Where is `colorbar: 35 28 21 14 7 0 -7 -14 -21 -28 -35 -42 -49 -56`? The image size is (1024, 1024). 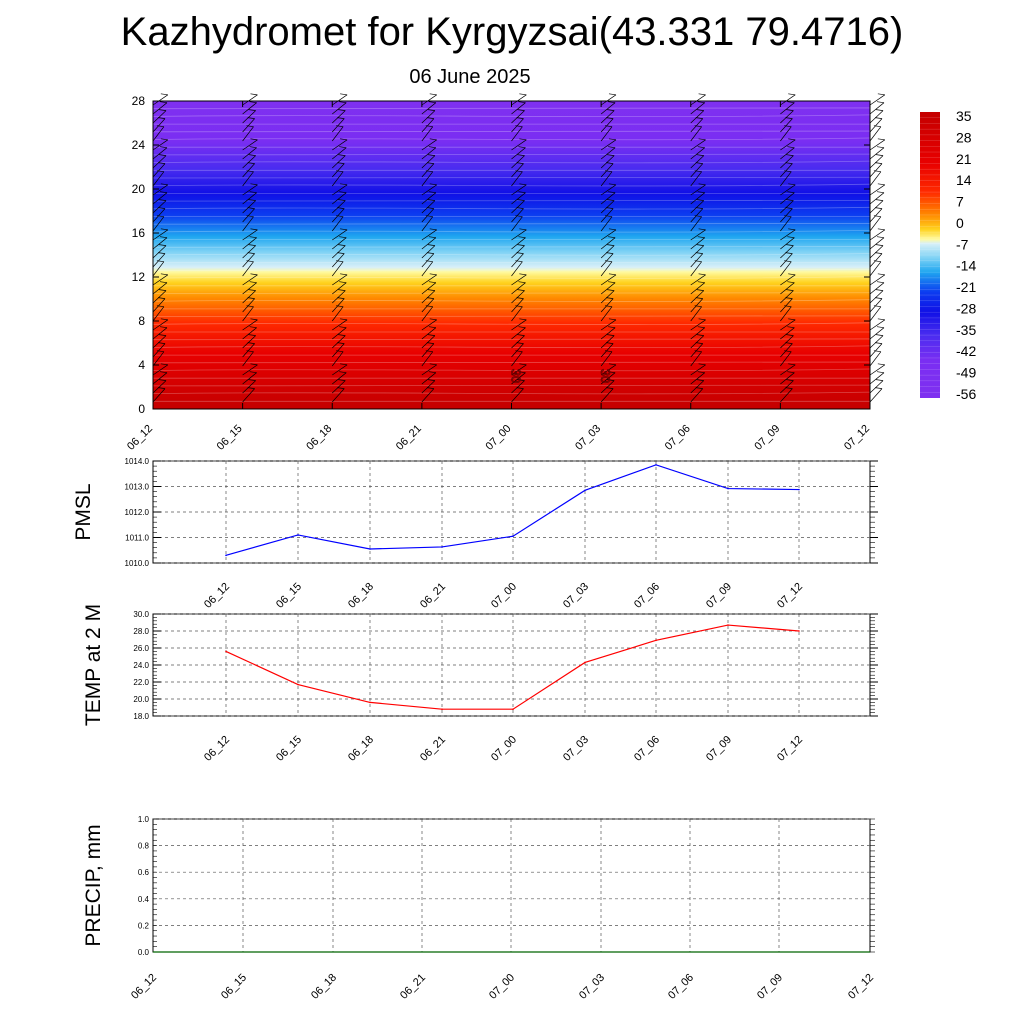
colorbar: 35 28 21 14 7 0 -7 -14 -21 -28 -35 -42 -49 -56 is located at coordinates (948, 255).